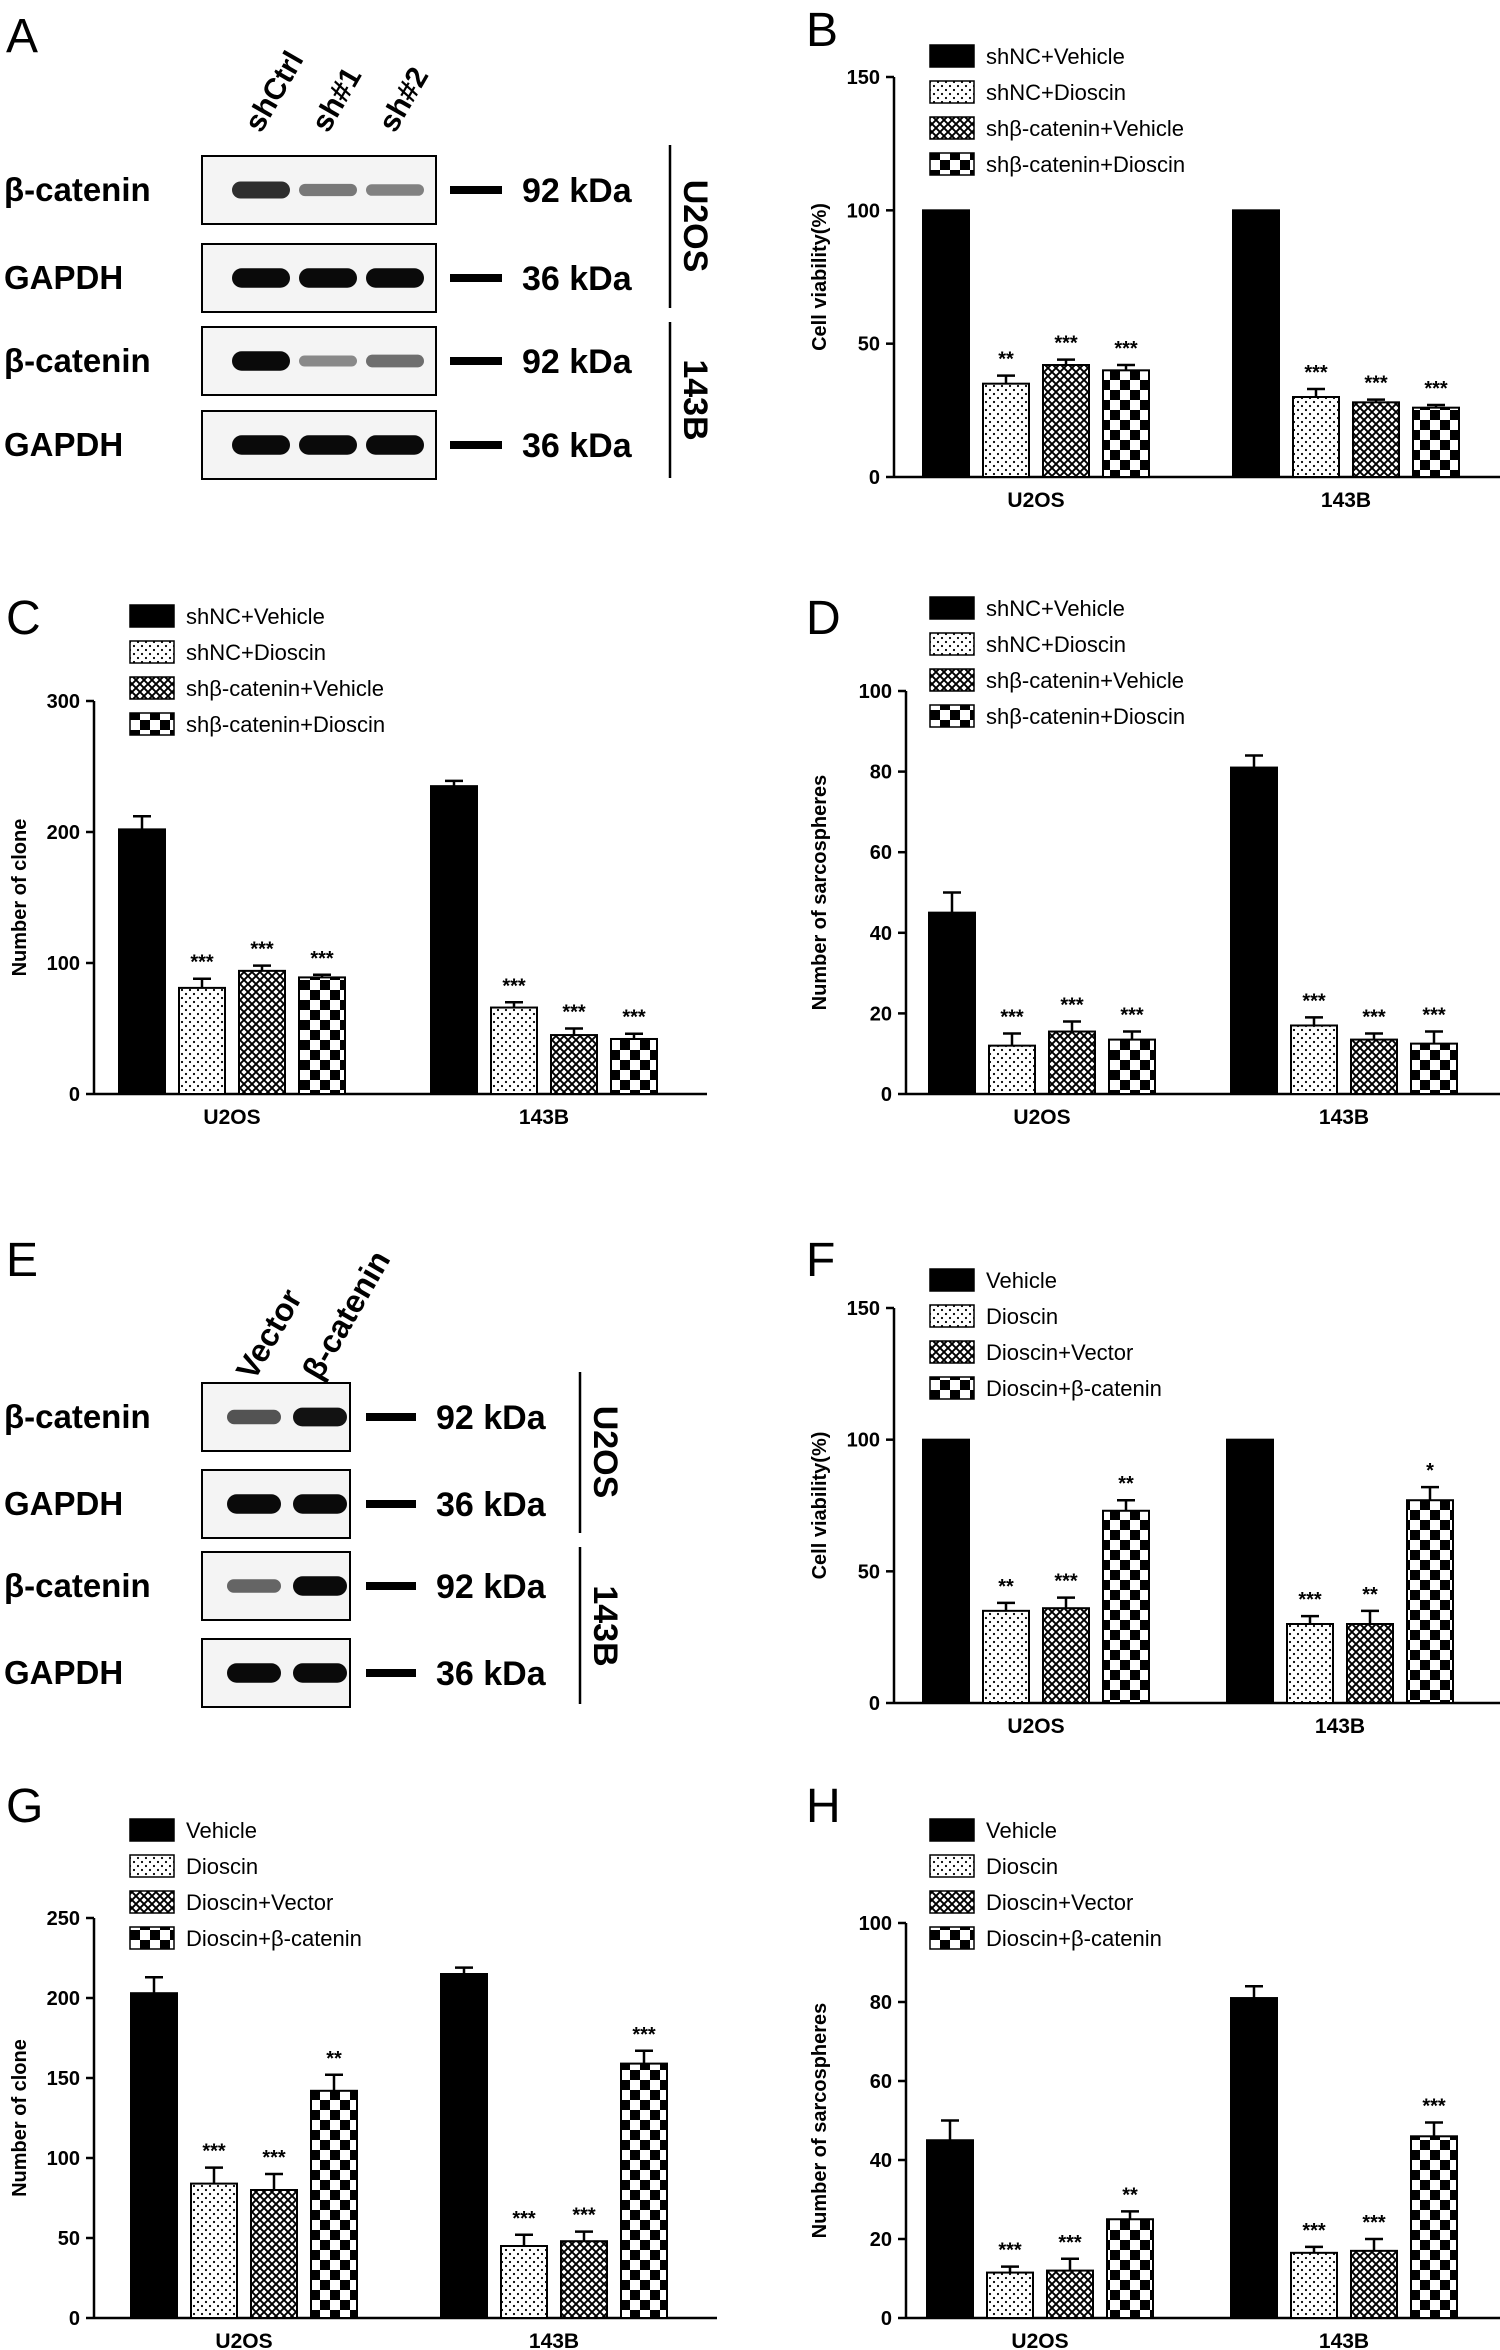  Describe the element at coordinates (605, 1625) in the screenshot. I see `cell-line-label: 143B` at that location.